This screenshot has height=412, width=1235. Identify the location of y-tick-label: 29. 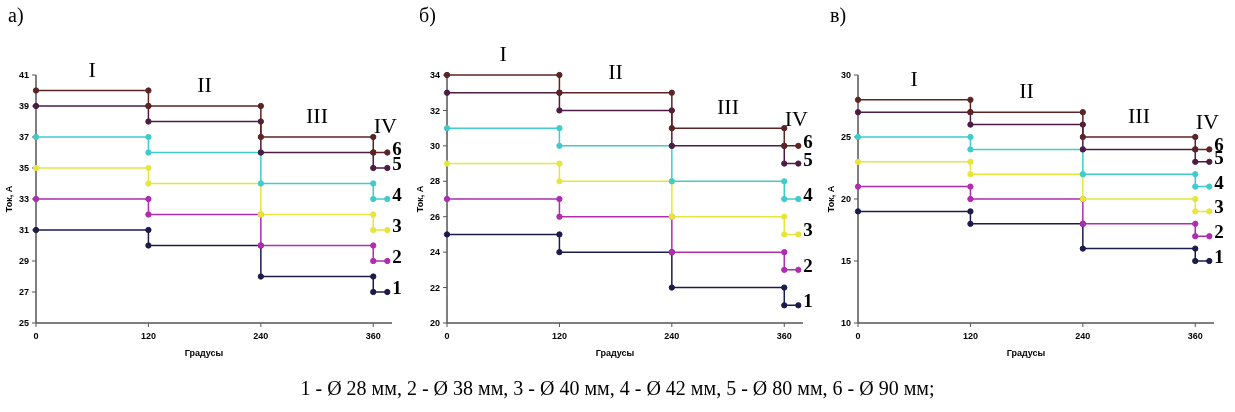
(23, 261).